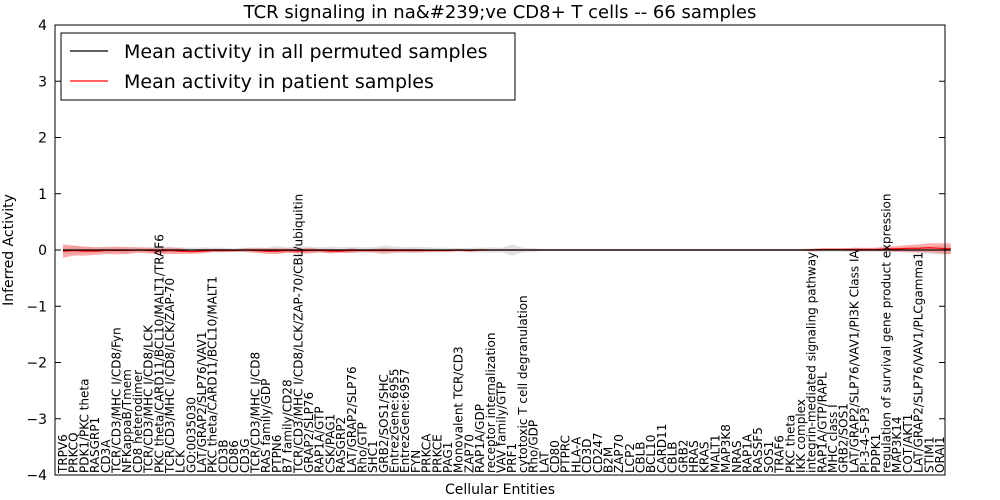 This screenshot has height=500, width=1000. I want to click on x-tick-label: PTPN6, so click(277, 454).